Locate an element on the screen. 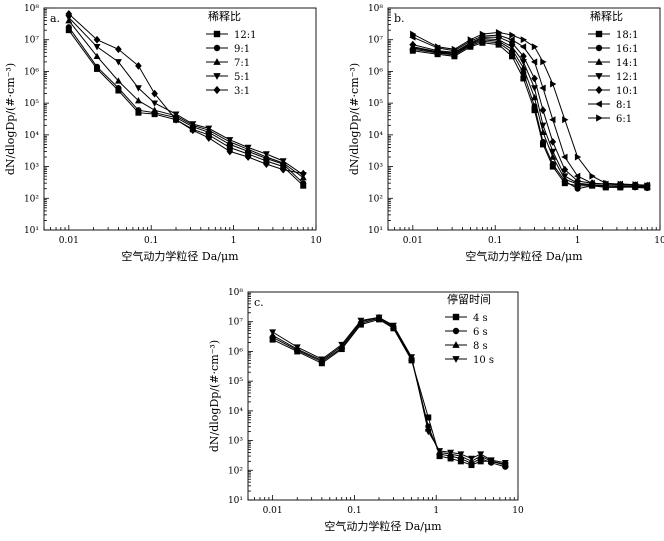  panel-label: b. is located at coordinates (399, 18).